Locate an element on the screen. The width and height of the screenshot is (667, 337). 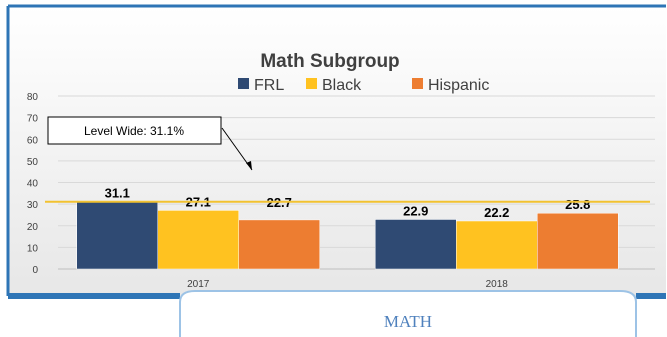
caption-tab is located at coordinates (408, 313).